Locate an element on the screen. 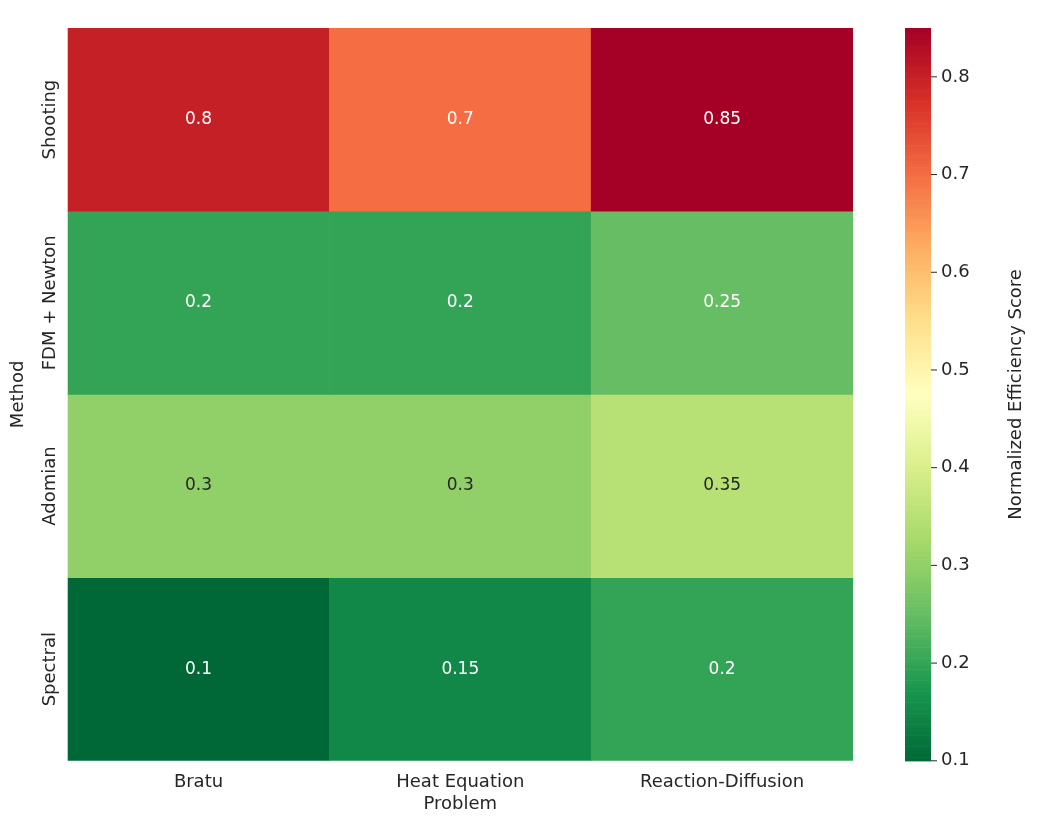  x-tick-label: Heat Equation Problem is located at coordinates (460, 791).